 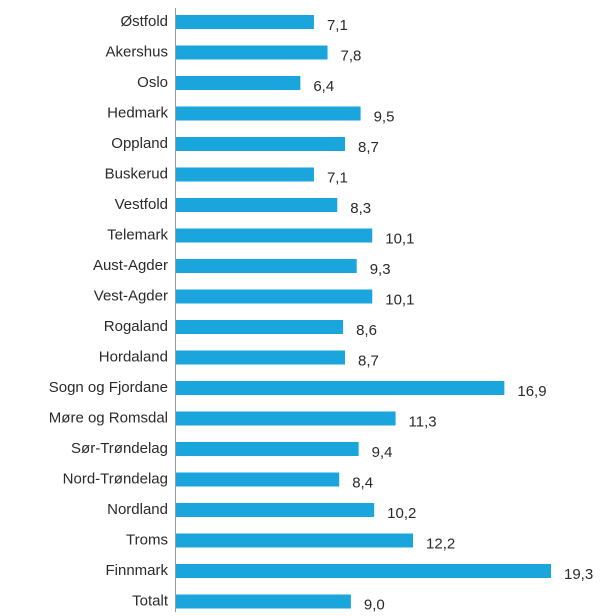 What do you see at coordinates (130, 265) in the screenshot?
I see `category-label: Aust-Agder` at bounding box center [130, 265].